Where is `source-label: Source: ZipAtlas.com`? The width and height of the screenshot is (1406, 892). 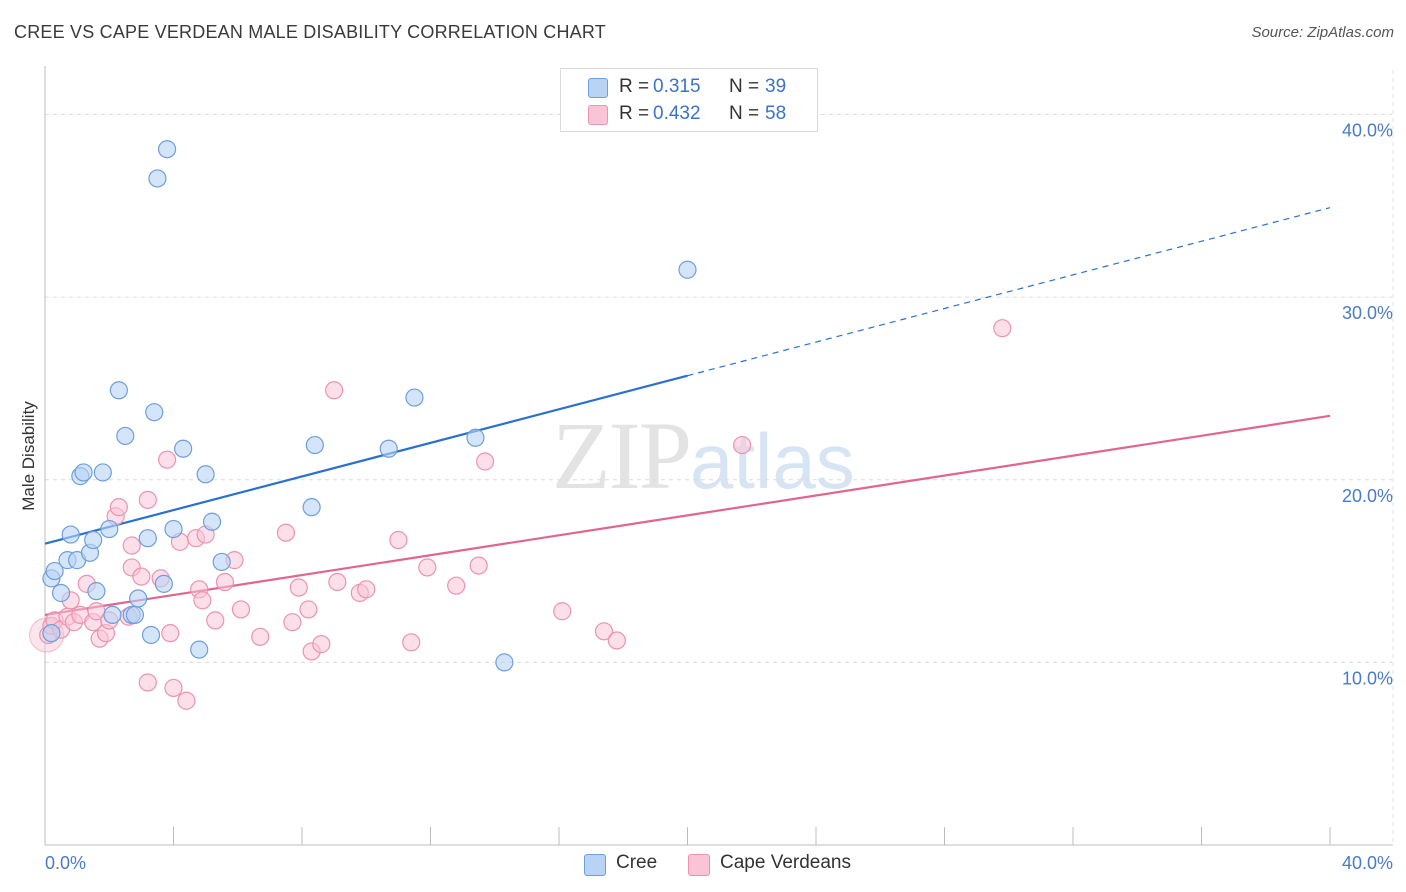
source-label: Source: ZipAtlas.com is located at coordinates (1322, 32).